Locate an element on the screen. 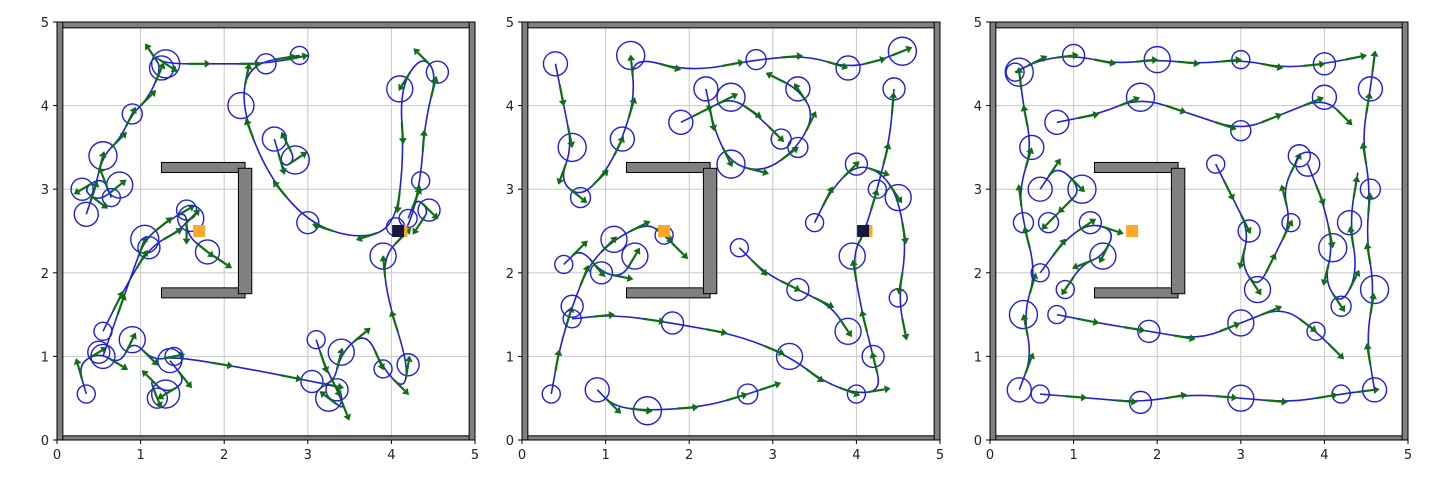 The image size is (1446, 499). y-tick-label: 0 is located at coordinates (510, 441).